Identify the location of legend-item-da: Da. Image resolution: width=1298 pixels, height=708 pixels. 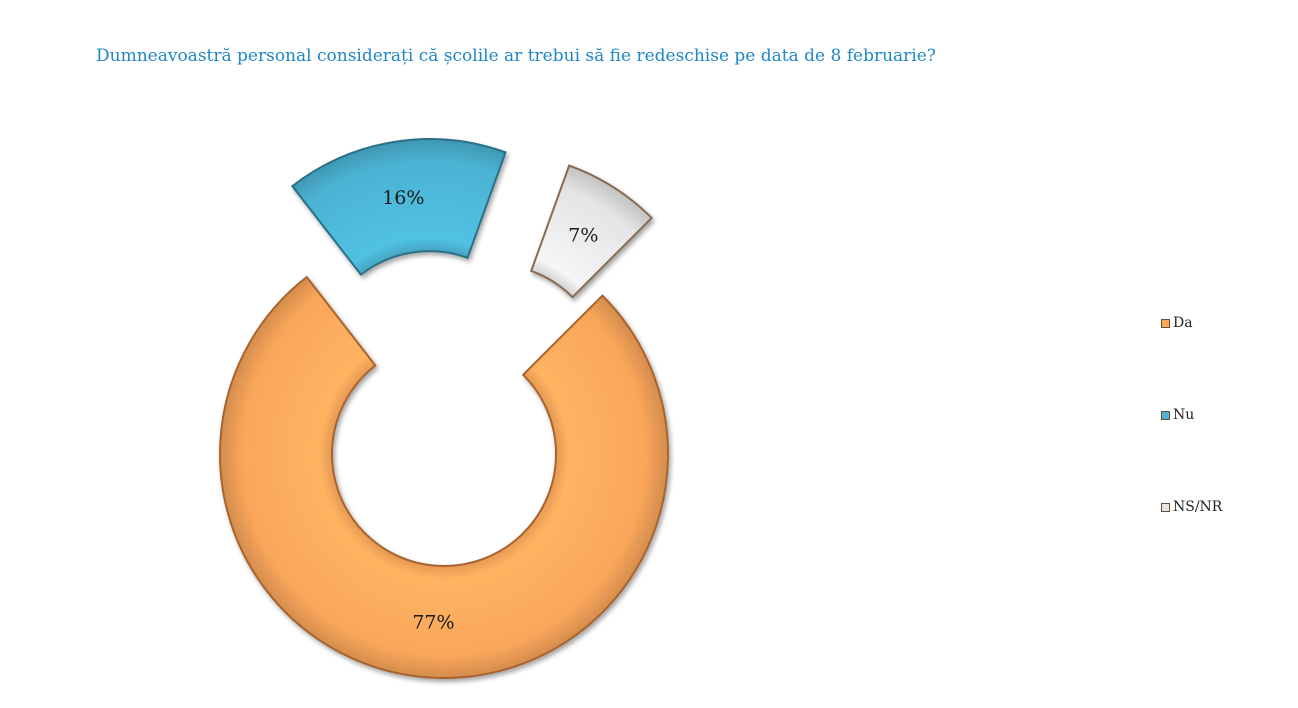
(1177, 323).